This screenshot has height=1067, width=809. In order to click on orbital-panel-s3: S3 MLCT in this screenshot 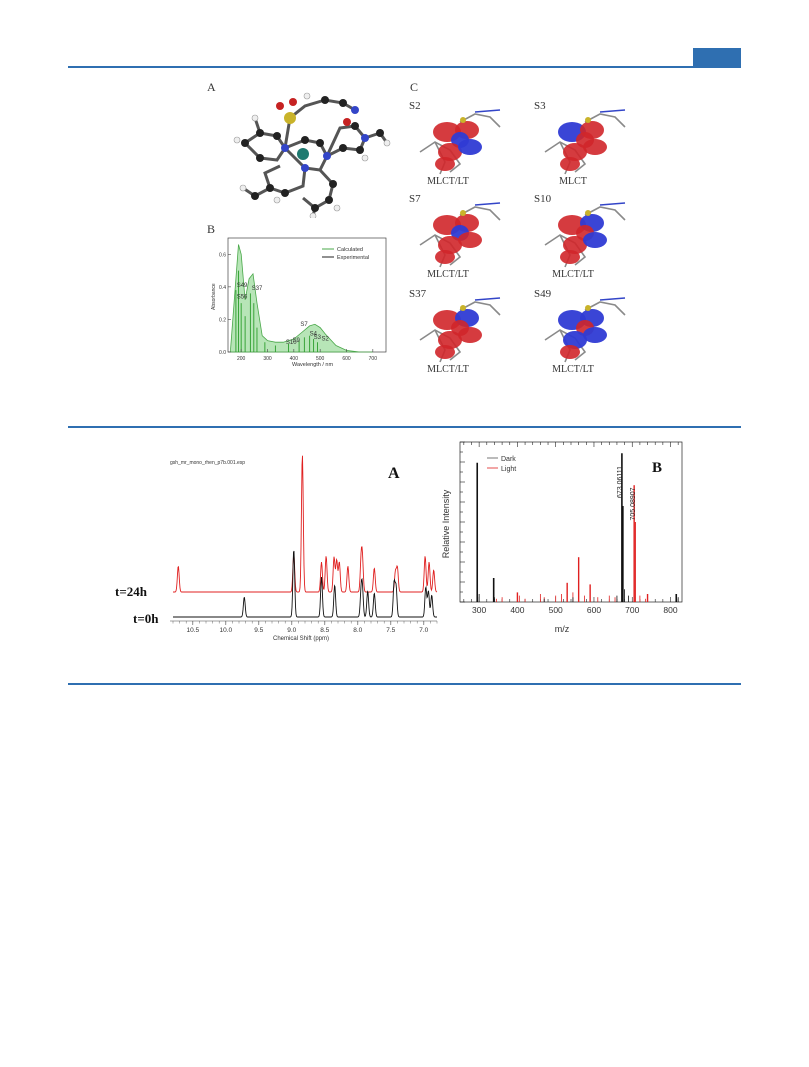, I will do `click(585, 145)`.